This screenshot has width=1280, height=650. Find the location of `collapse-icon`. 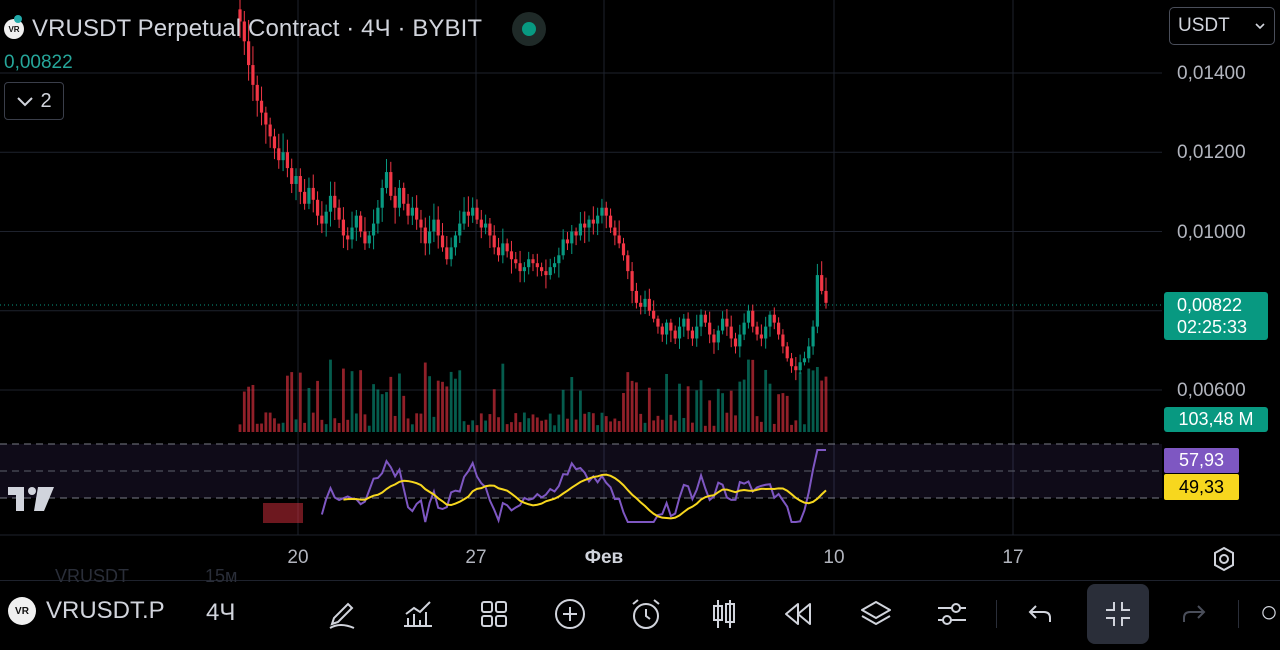

collapse-icon is located at coordinates (1118, 614).